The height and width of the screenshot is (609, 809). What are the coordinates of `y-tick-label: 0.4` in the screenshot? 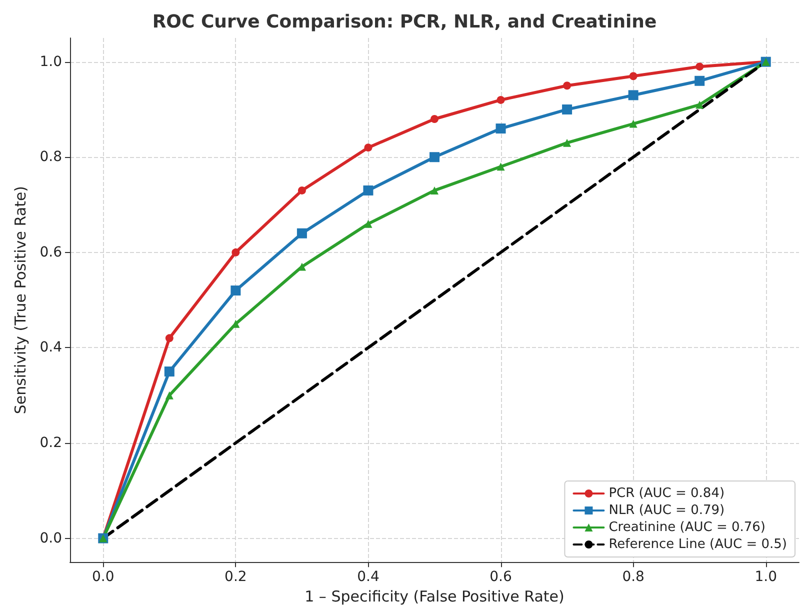 It's located at (51, 348).